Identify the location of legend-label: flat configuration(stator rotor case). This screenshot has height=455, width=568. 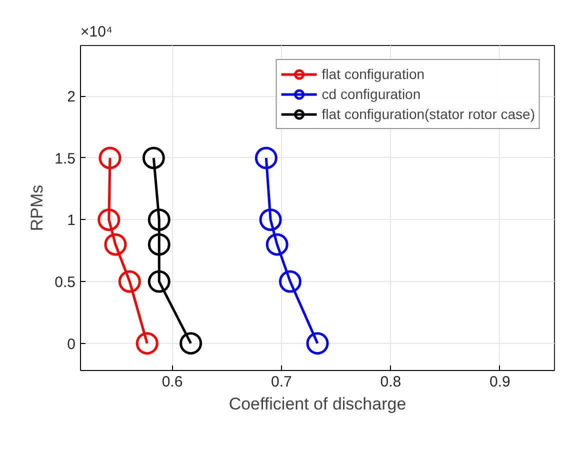
(428, 114).